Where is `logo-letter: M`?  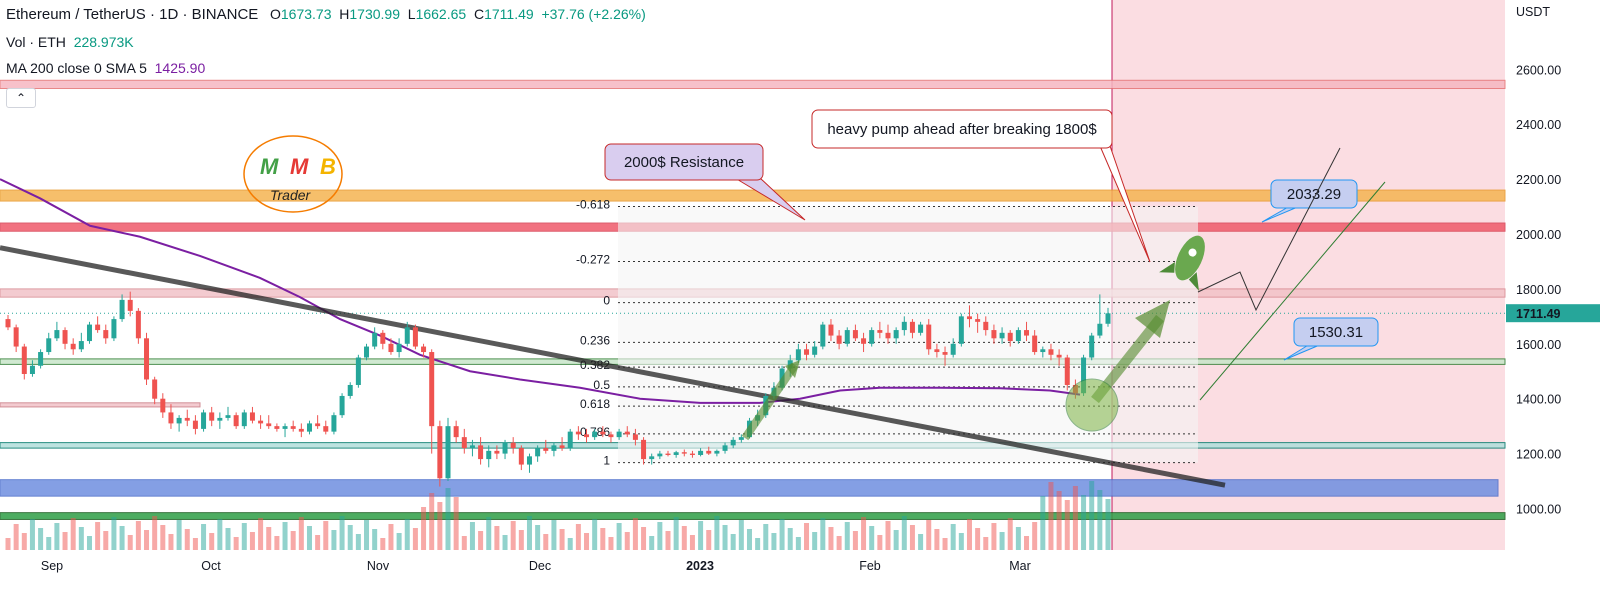
logo-letter: M is located at coordinates (299, 166).